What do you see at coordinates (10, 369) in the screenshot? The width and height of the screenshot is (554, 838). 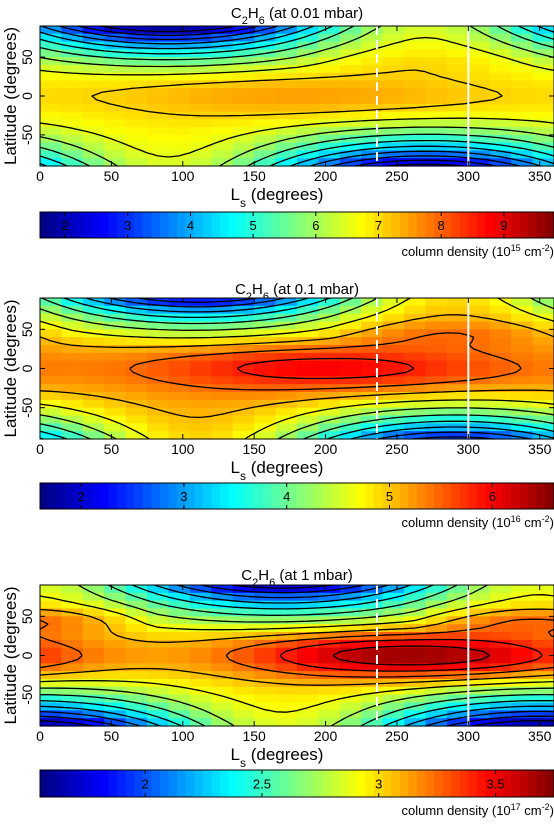 I see `y-axis-label: Latitude (degrees)` at bounding box center [10, 369].